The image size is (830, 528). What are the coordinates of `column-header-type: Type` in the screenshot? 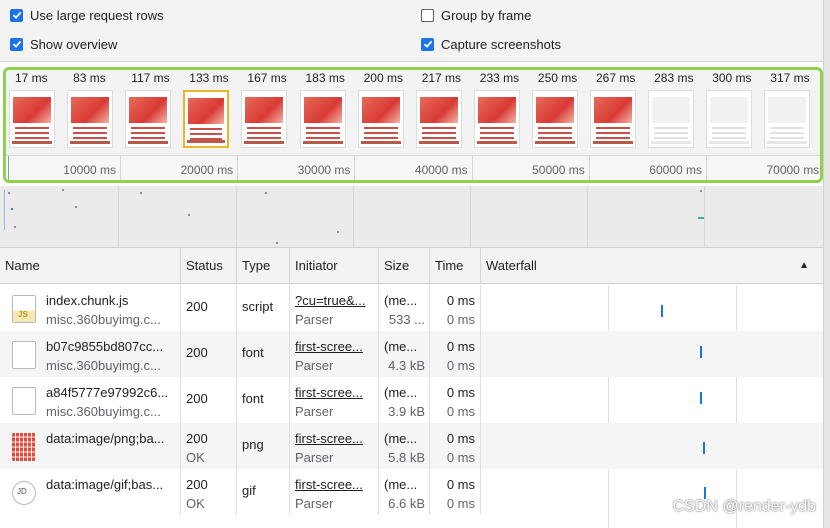 It's located at (262, 266).